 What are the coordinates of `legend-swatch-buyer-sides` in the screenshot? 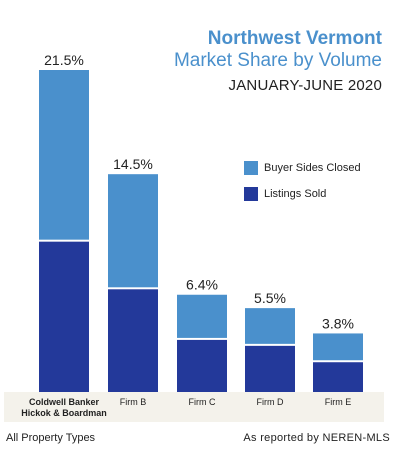 It's located at (251, 168).